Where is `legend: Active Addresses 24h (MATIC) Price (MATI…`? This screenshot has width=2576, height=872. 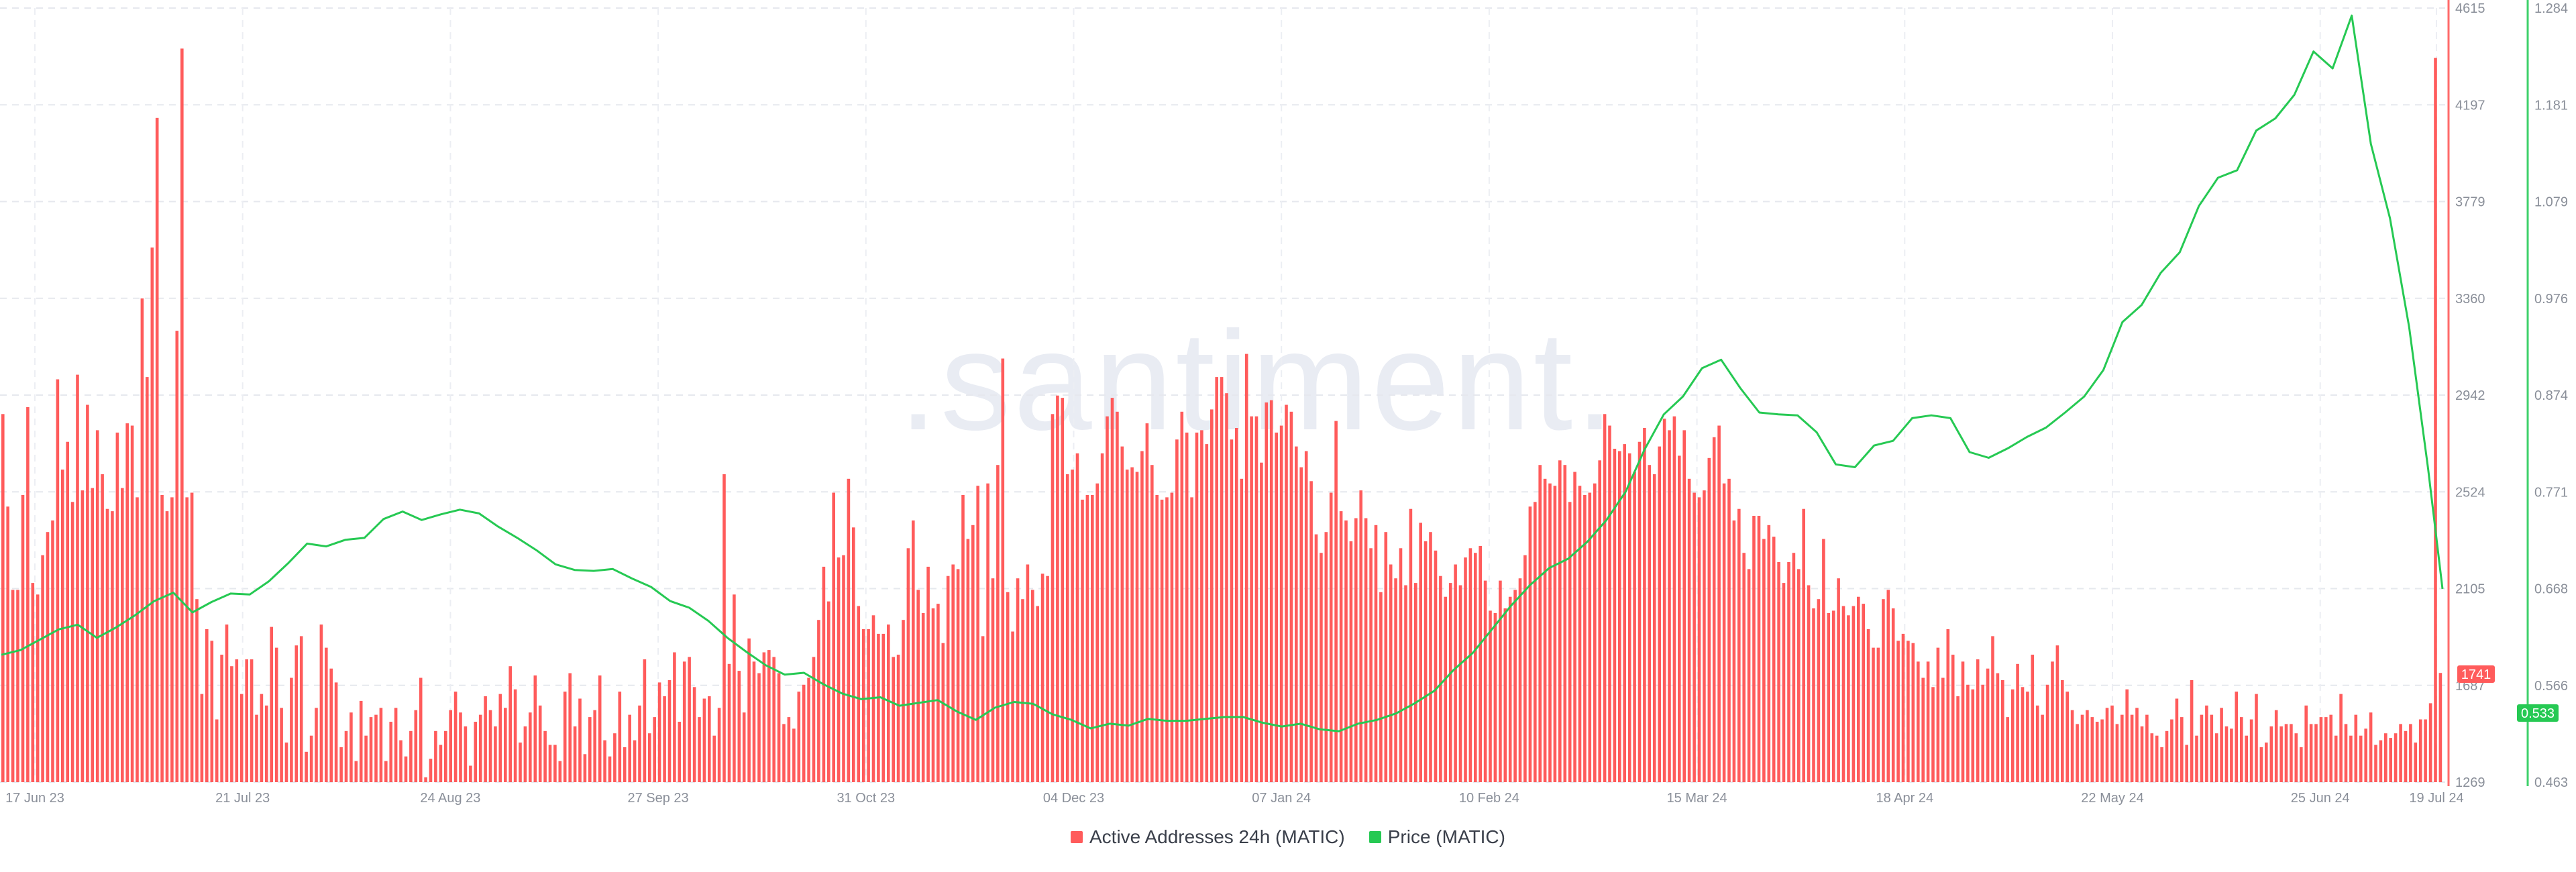 legend: Active Addresses 24h (MATIC) Price (MATI… is located at coordinates (1288, 837).